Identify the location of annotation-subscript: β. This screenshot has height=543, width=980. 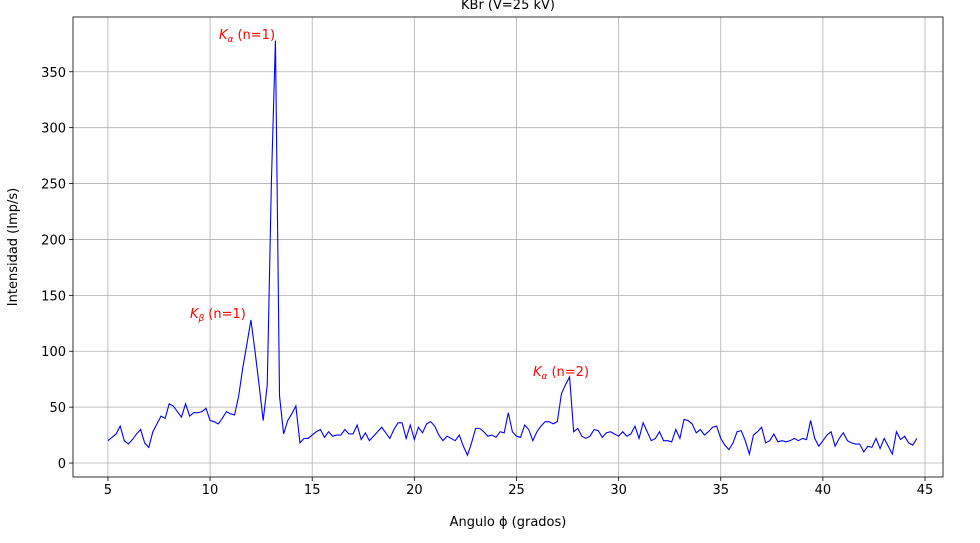
(201, 319).